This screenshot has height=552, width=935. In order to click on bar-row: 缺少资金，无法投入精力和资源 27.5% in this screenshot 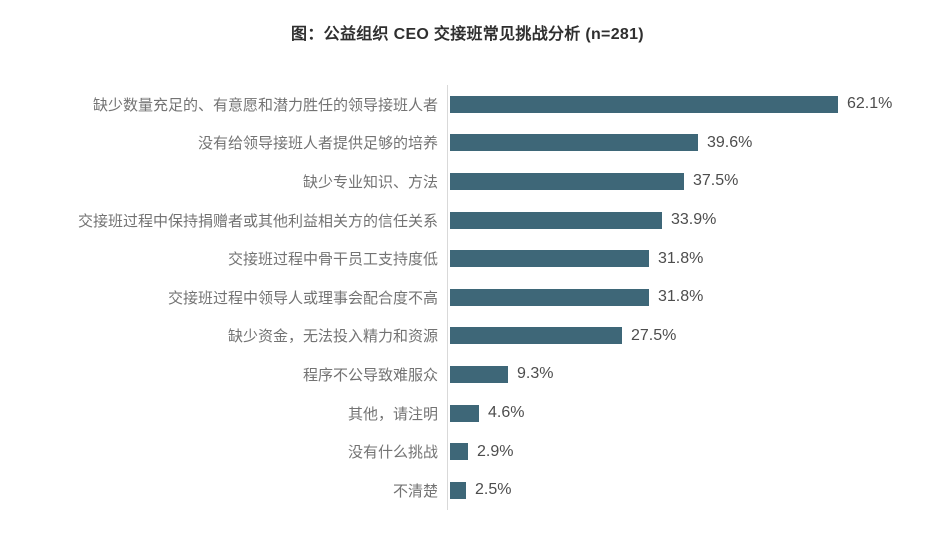, I will do `click(467, 336)`.